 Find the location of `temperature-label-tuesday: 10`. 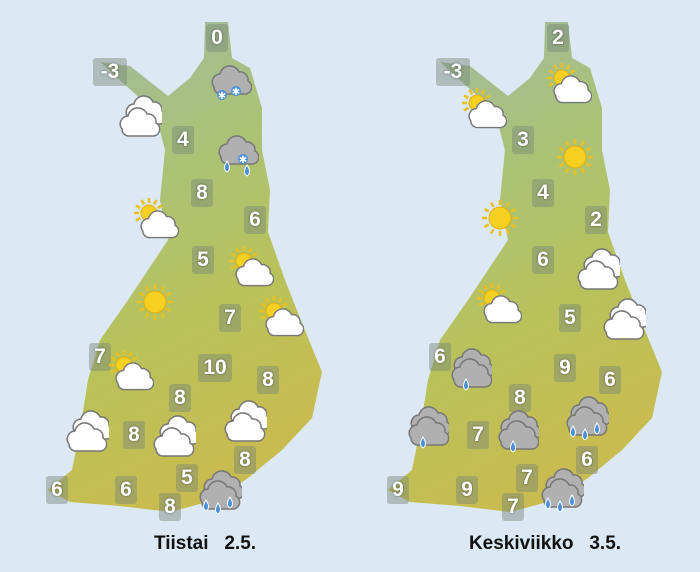

temperature-label-tuesday: 10 is located at coordinates (215, 368).